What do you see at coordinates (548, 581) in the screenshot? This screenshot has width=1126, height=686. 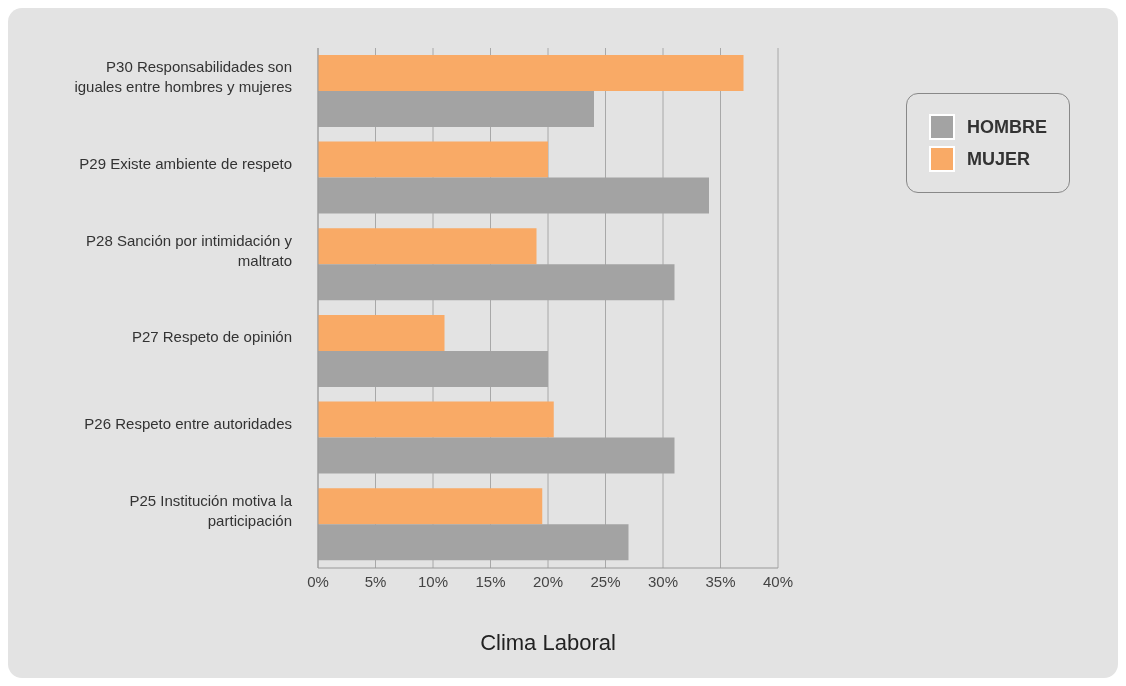 I see `x-tick-label: 20%` at bounding box center [548, 581].